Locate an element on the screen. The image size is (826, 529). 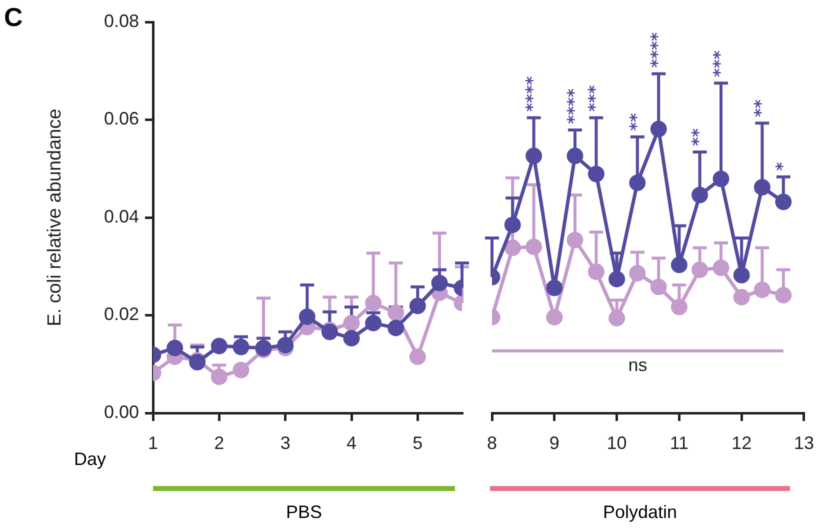
y-tick-label: 0.06 is located at coordinates (121, 118).